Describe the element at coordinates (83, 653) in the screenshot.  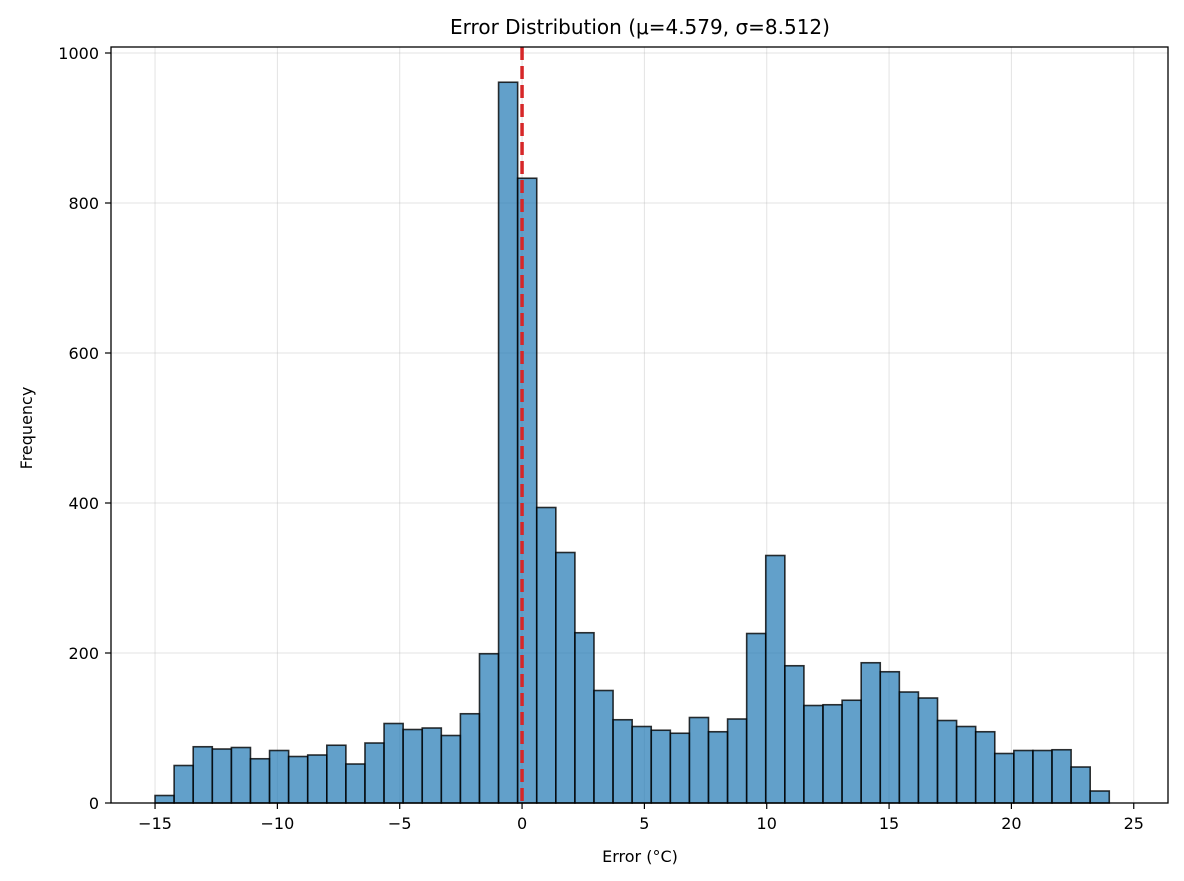
I see `y-tick-label: 200` at that location.